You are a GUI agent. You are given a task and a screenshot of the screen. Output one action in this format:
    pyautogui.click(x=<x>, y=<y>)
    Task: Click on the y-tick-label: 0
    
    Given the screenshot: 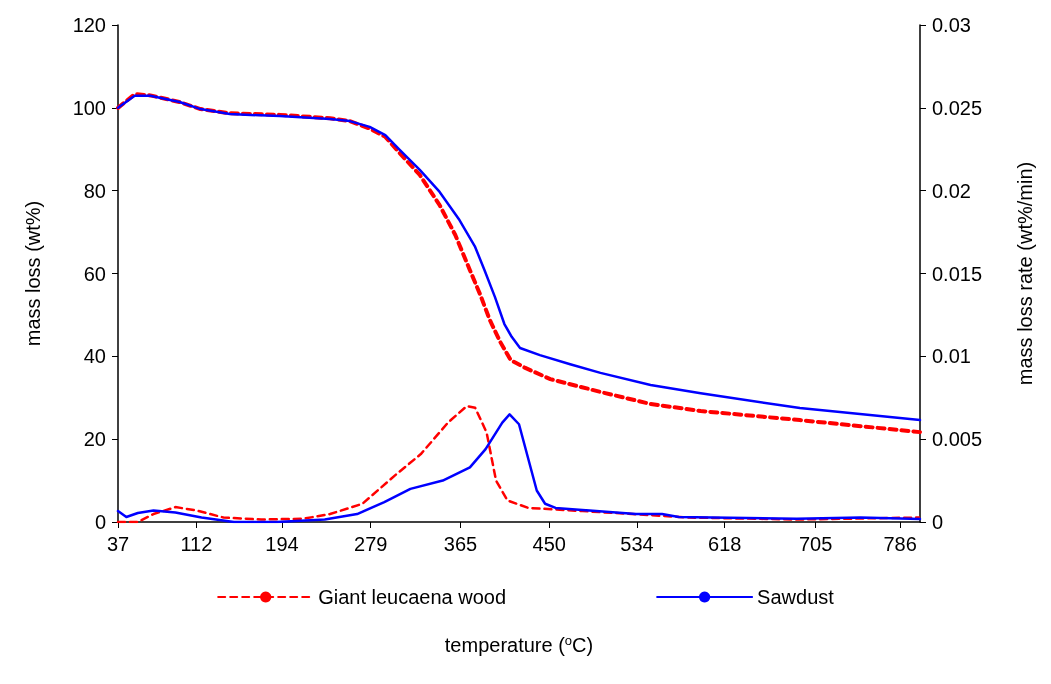 What is the action you would take?
    pyautogui.click(x=100, y=522)
    